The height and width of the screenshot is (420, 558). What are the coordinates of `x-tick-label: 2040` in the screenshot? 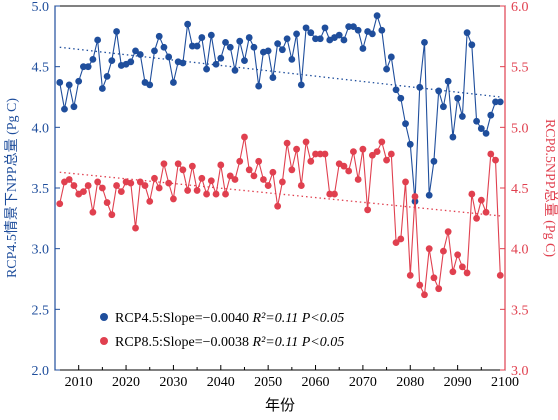 It's located at (221, 382).